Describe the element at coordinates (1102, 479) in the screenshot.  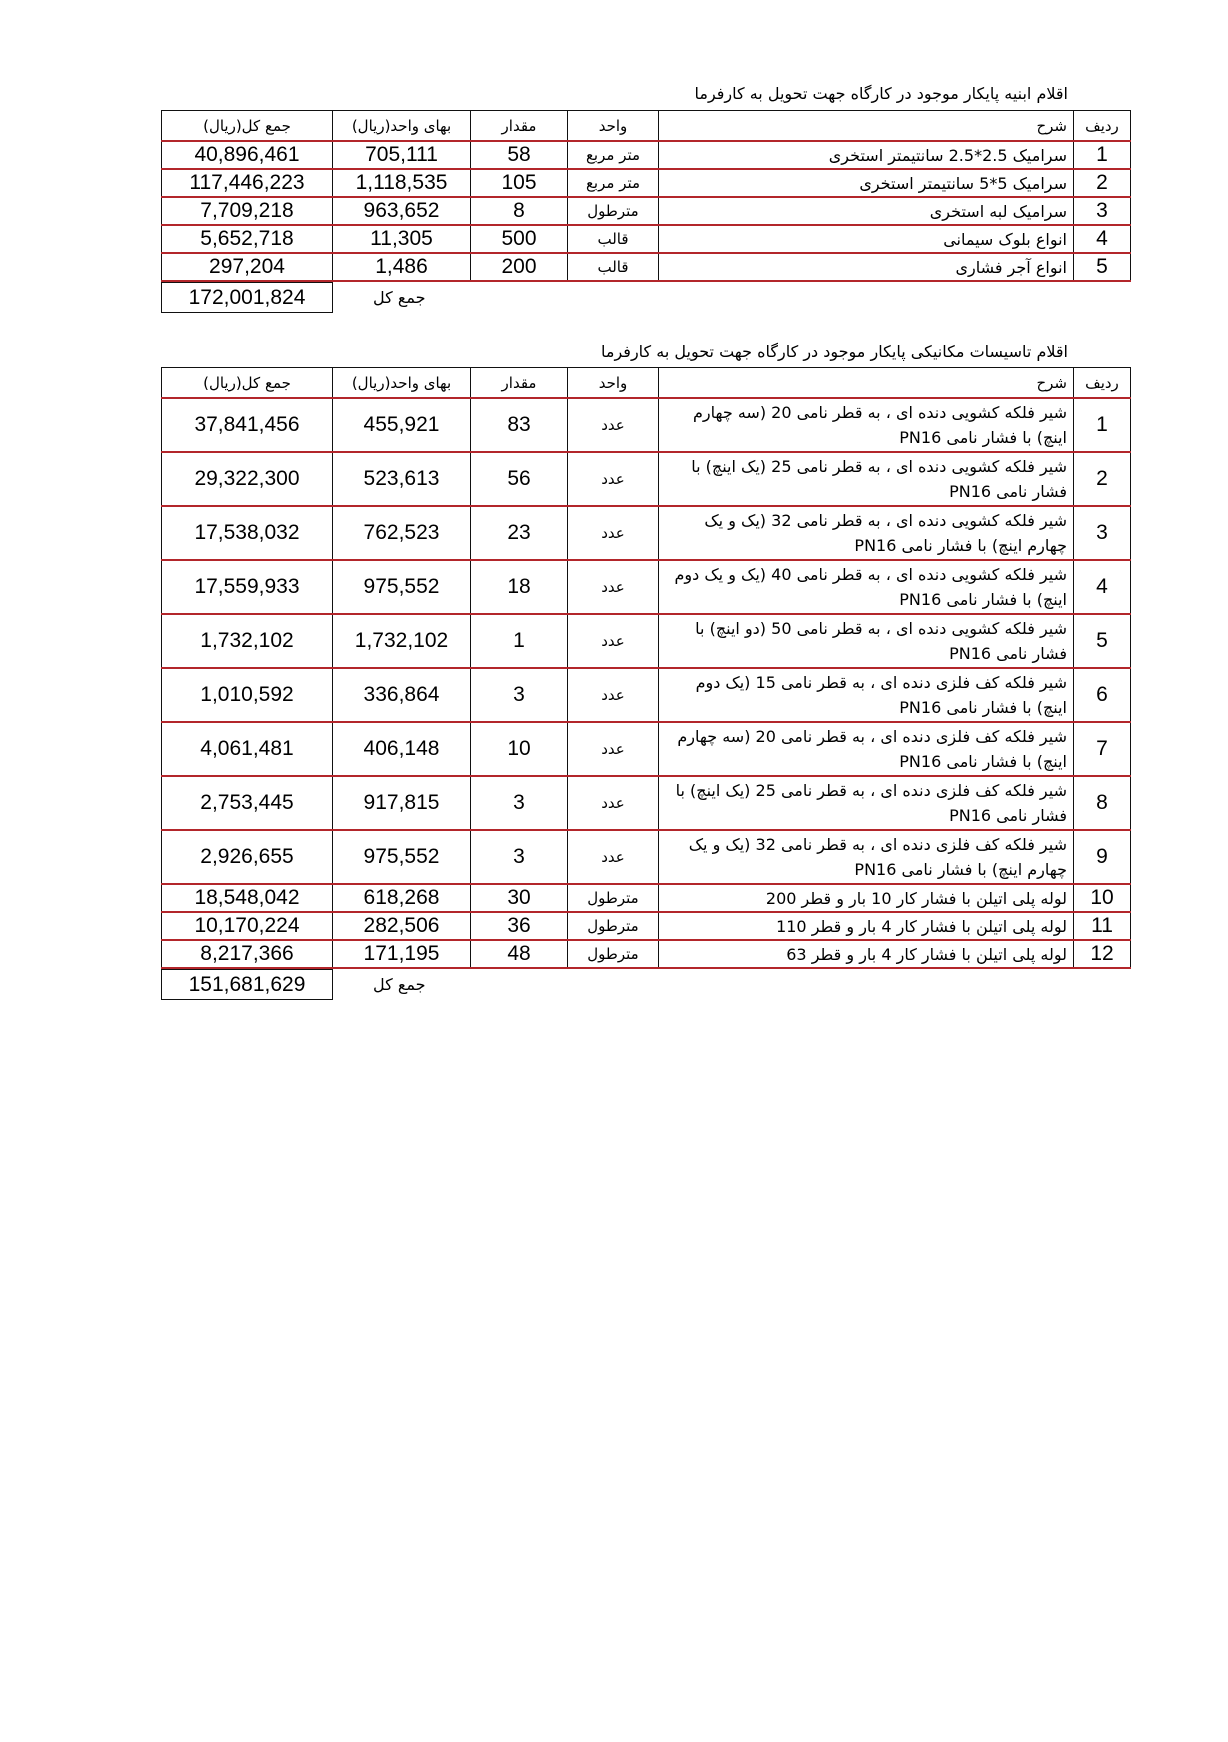
I see `row-number: 2` at that location.